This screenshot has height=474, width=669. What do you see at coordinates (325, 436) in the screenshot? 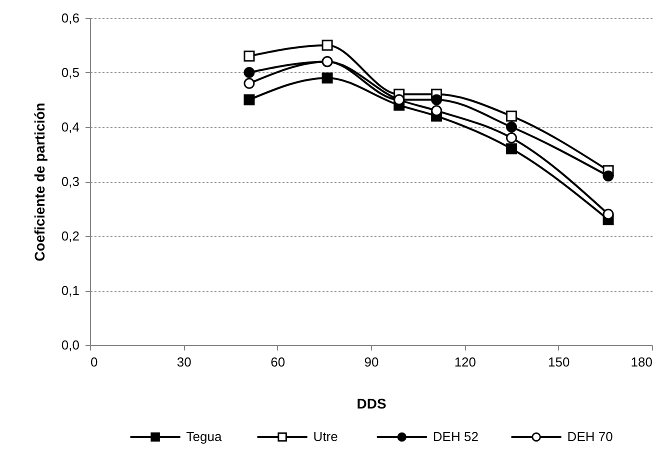
I see `legend-label: Utre` at bounding box center [325, 436].